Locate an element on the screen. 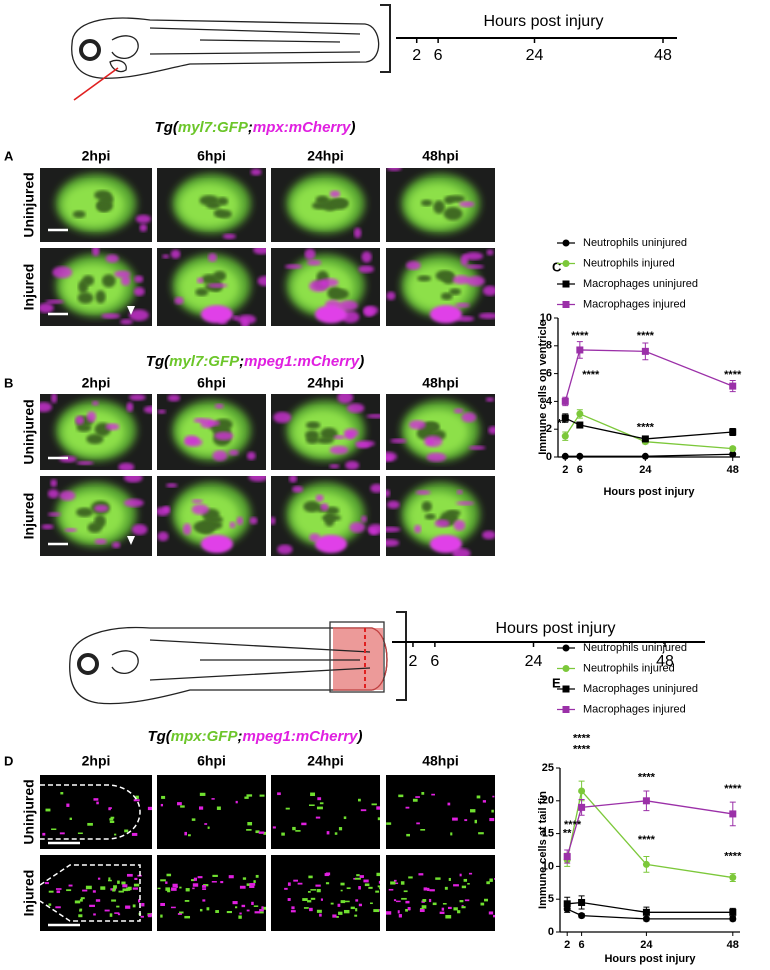 The image size is (770, 970). panel-title: Tg(myl7:GFP;mpeg1:mCherry) is located at coordinates (255, 361).